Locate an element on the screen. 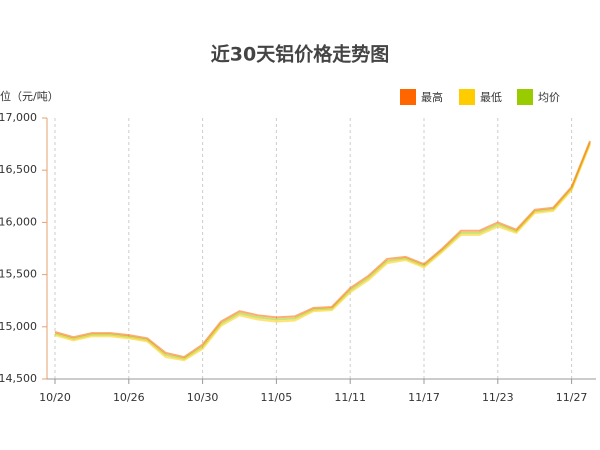  x-tick-label: 11/11 is located at coordinates (350, 397).